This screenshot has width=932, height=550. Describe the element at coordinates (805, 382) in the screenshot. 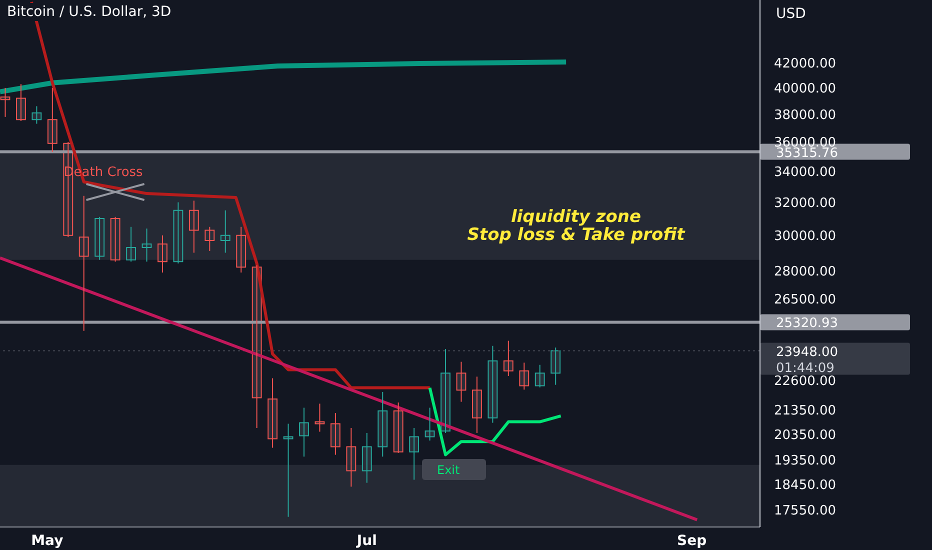

I see `y-tick-label: 22600.00` at that location.